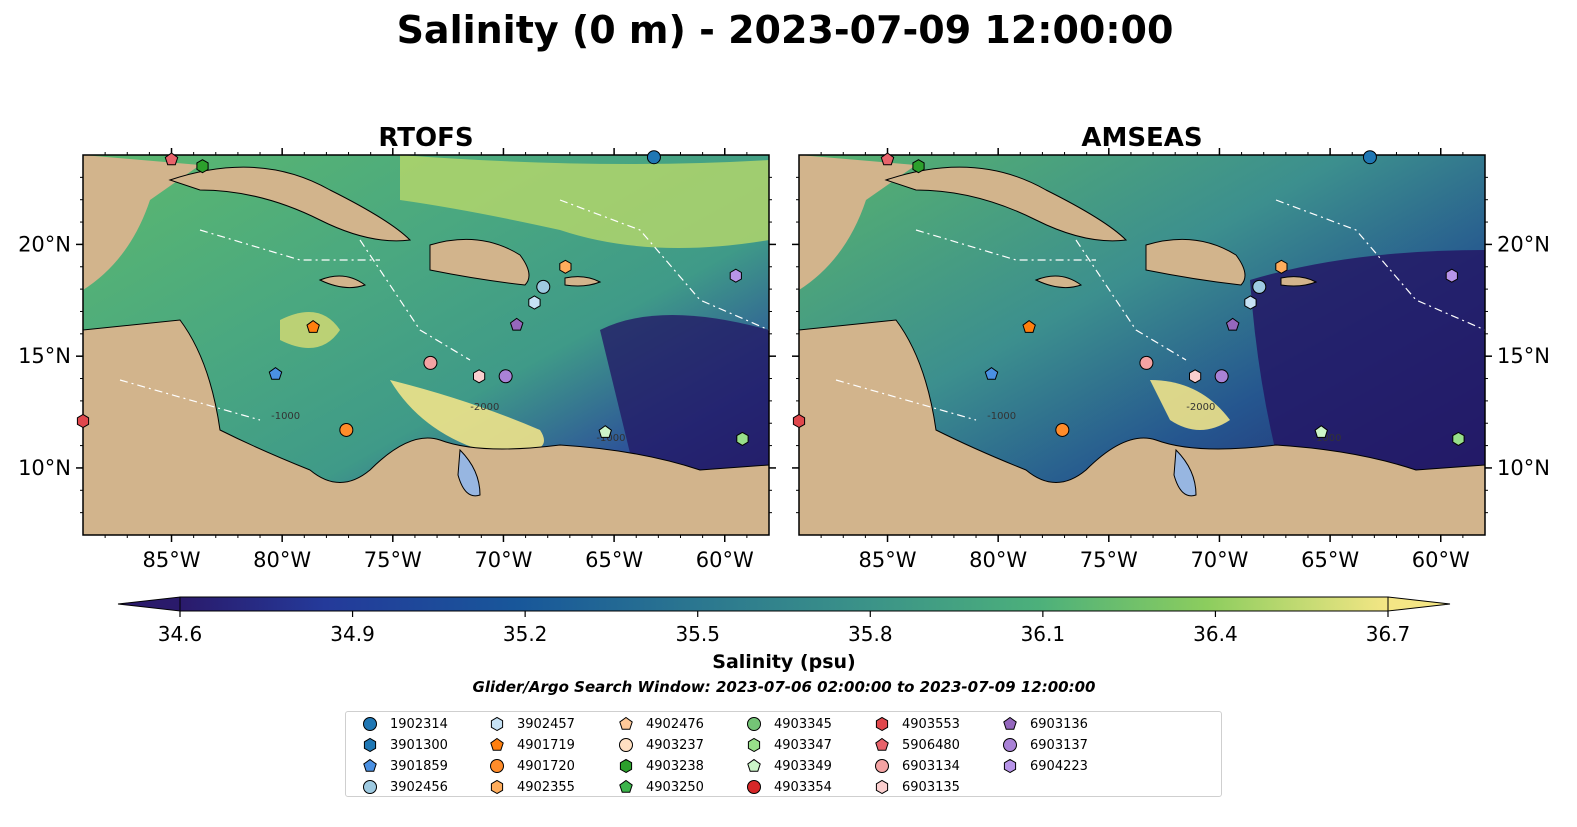 This screenshot has height=827, width=1577. What do you see at coordinates (803, 745) in the screenshot?
I see `legend-label: 4903347` at bounding box center [803, 745].